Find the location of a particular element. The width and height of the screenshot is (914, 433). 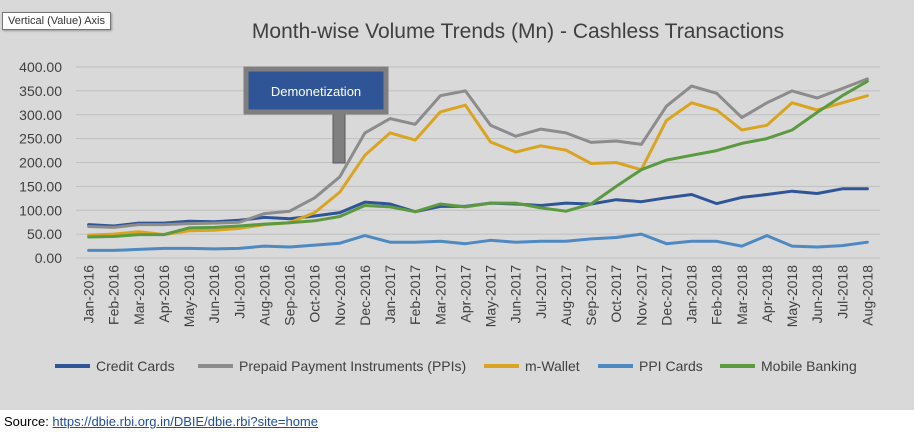

demonetization-annotation: Demonetization is located at coordinates (316, 115).